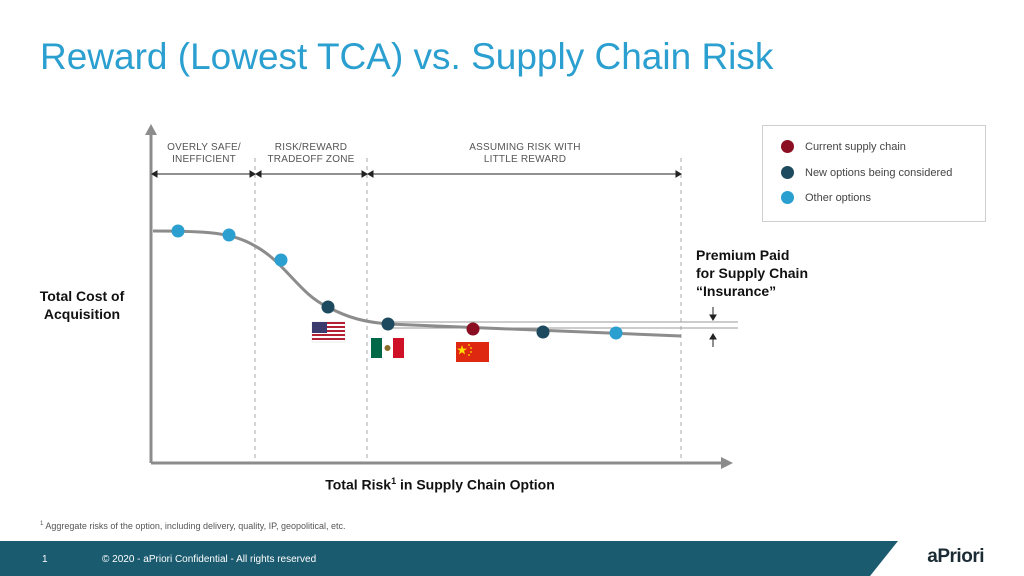 This screenshot has width=1024, height=576. What do you see at coordinates (525, 147) in the screenshot?
I see `zone-label-line: ASSUMING RISK WITH` at bounding box center [525, 147].